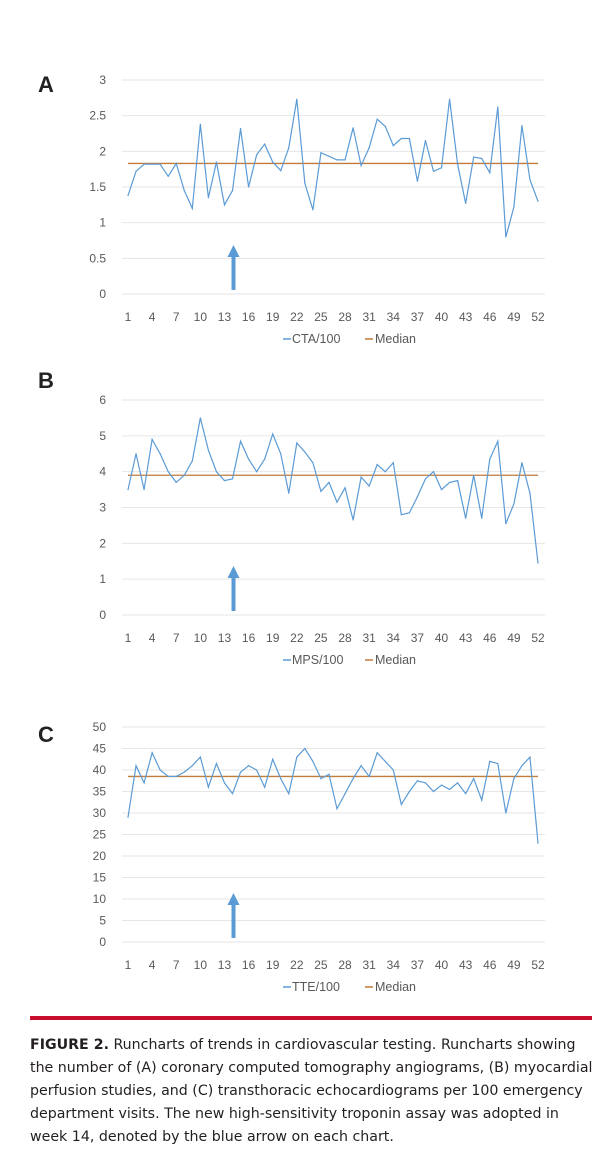 Image resolution: width=616 pixels, height=1174 pixels. Describe the element at coordinates (100, 749) in the screenshot. I see `y-tick-label: 45` at that location.